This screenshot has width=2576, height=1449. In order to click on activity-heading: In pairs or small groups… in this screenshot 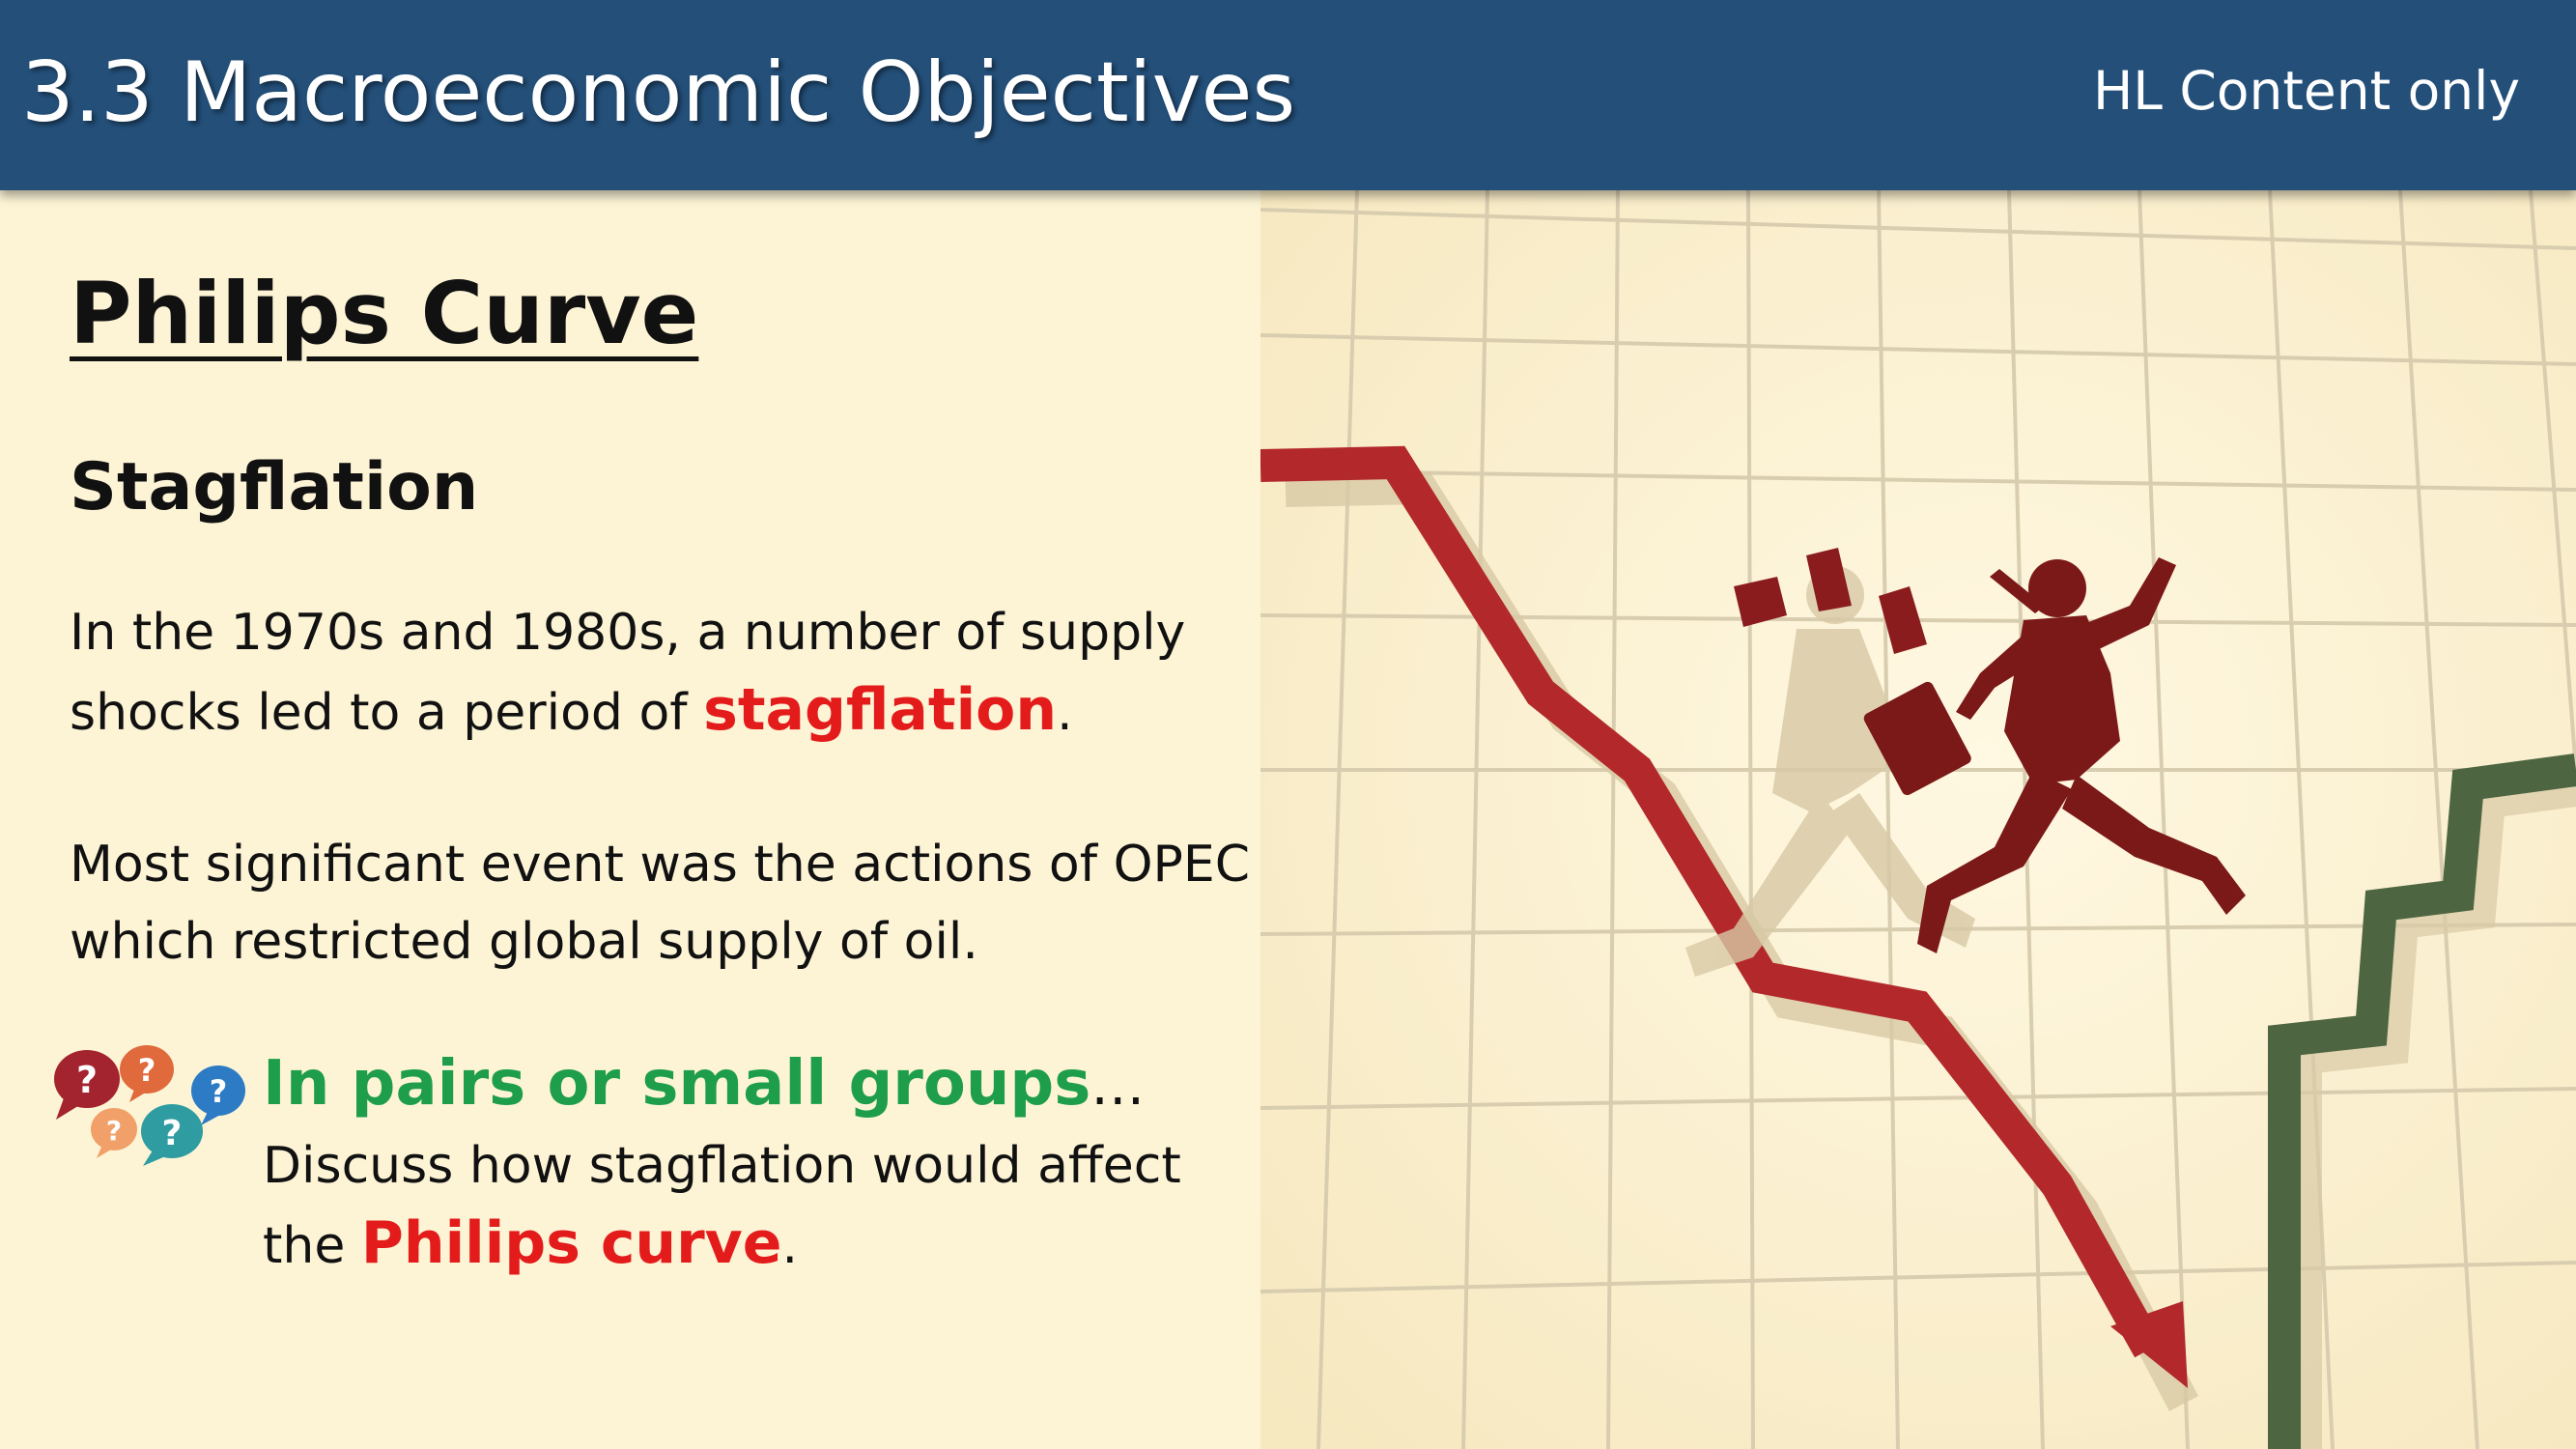, I will do `click(704, 1084)`.